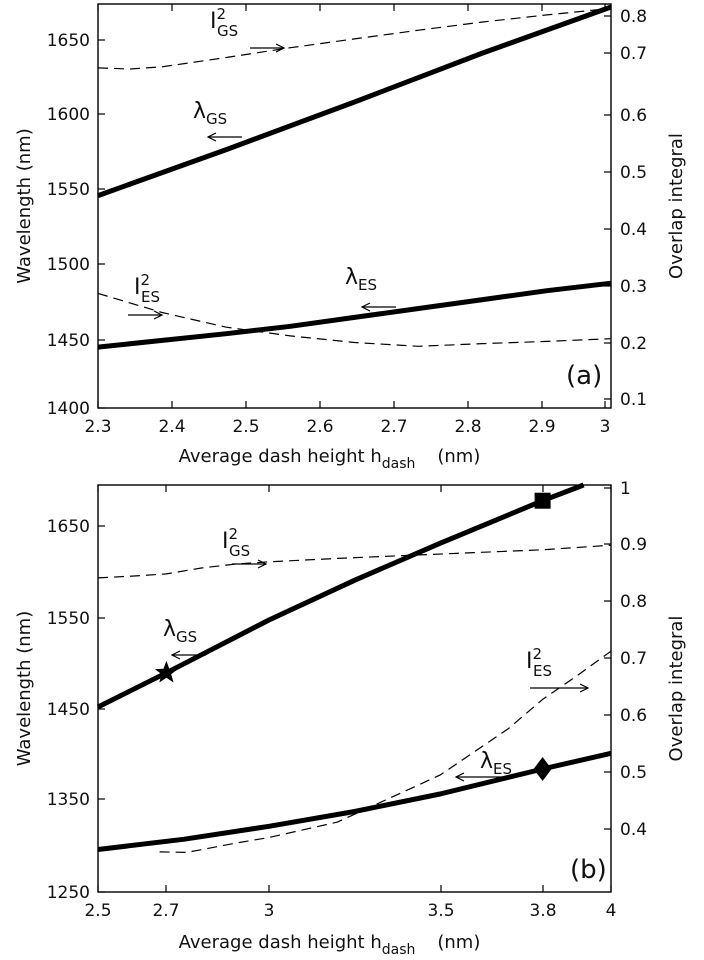 The image size is (704, 960). What do you see at coordinates (541, 427) in the screenshot?
I see `x-tick-label: 2.9` at bounding box center [541, 427].